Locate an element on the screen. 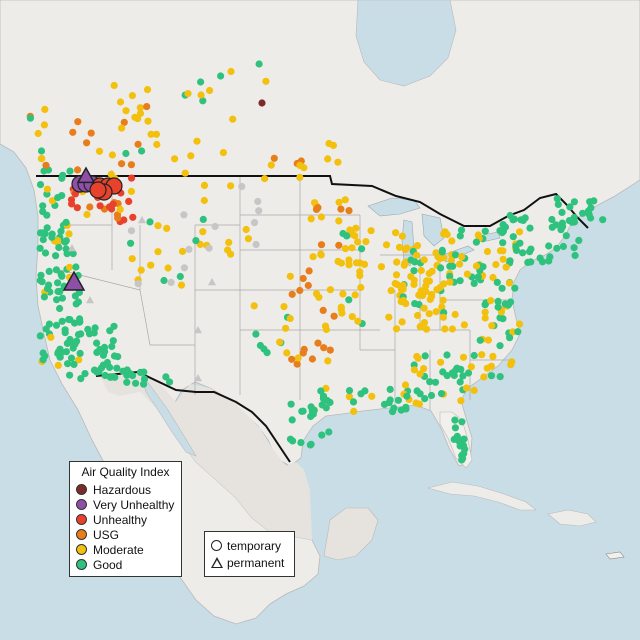 The image size is (640, 640). legend-label-unhealthy: Unhealthy is located at coordinates (120, 519).